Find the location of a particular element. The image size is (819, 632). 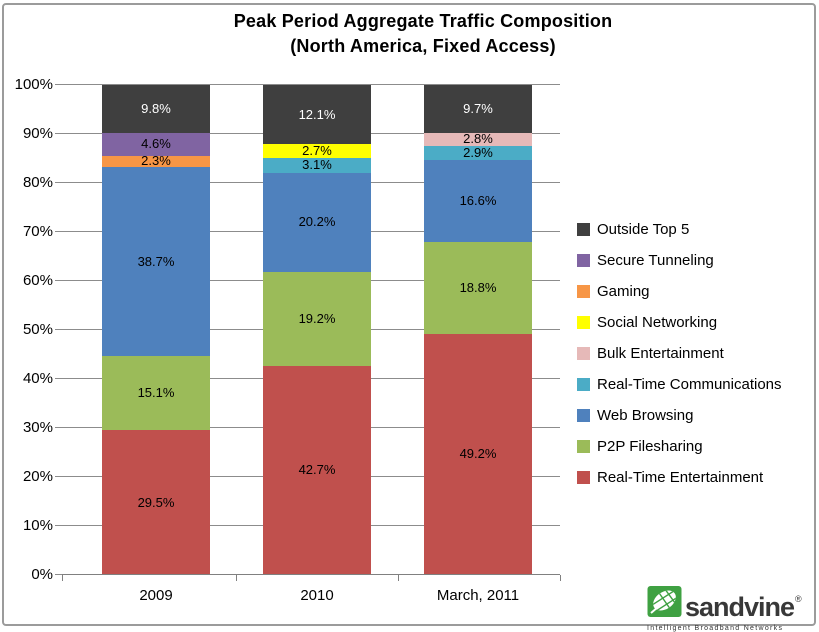

legend-item-secure-tunneling: Secure Tunneling is located at coordinates (679, 260).